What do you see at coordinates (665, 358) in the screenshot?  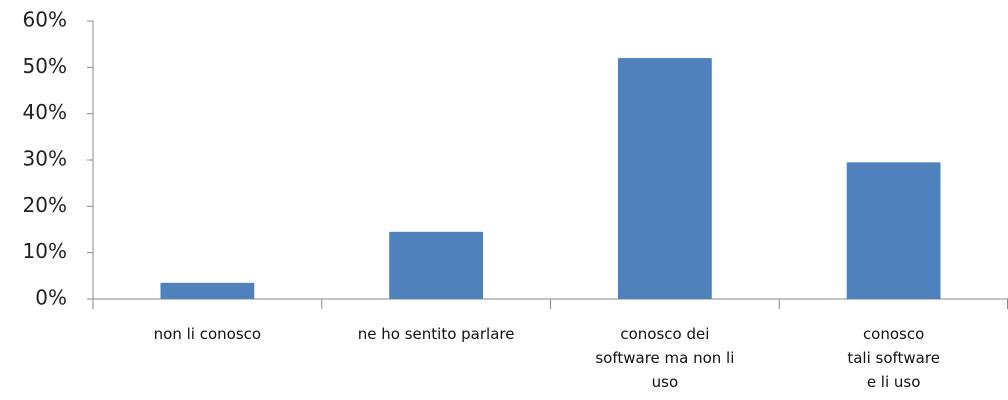 I see `x-tick-label: conosco dei software ma non li uso` at bounding box center [665, 358].